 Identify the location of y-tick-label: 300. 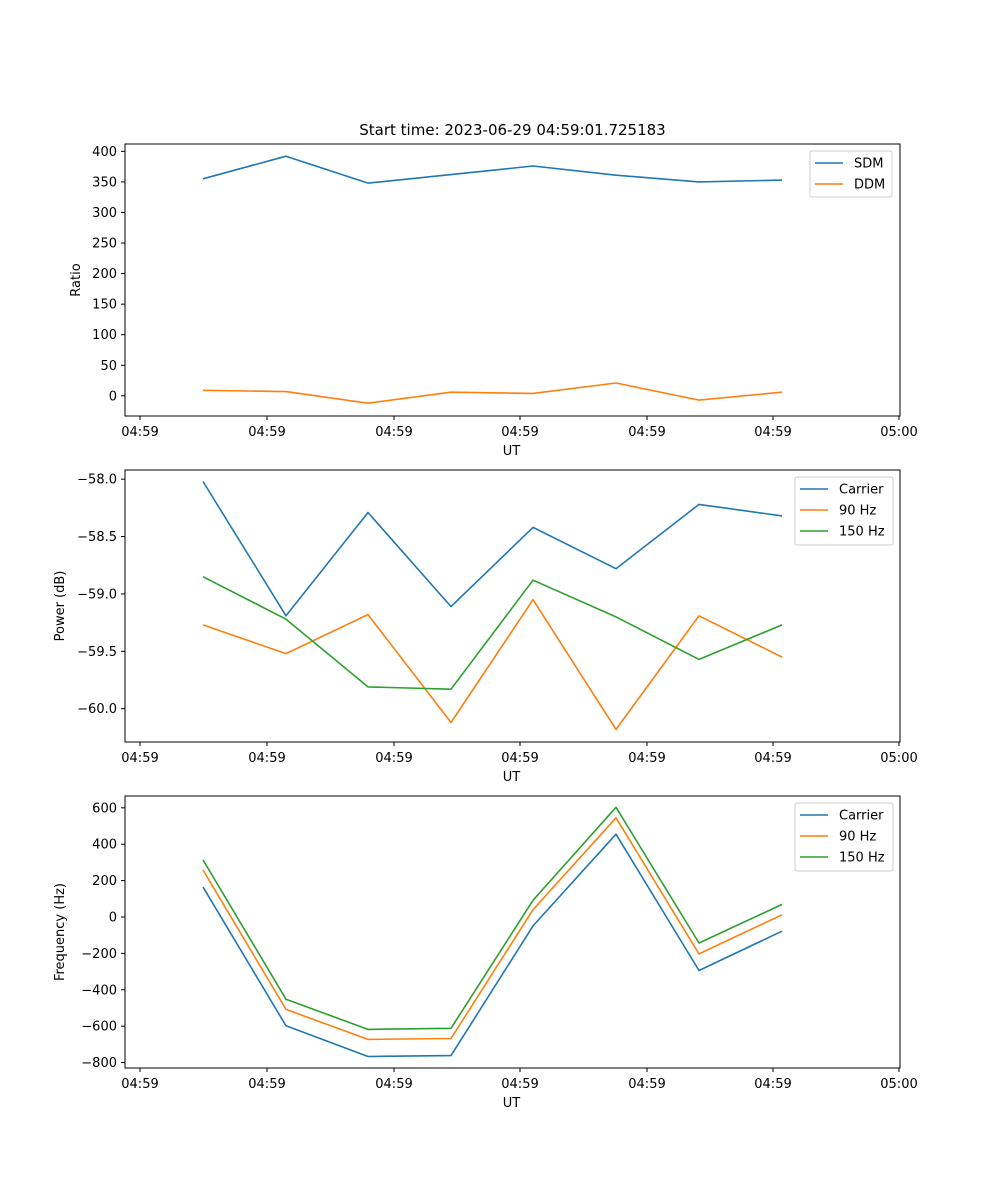
(104, 213).